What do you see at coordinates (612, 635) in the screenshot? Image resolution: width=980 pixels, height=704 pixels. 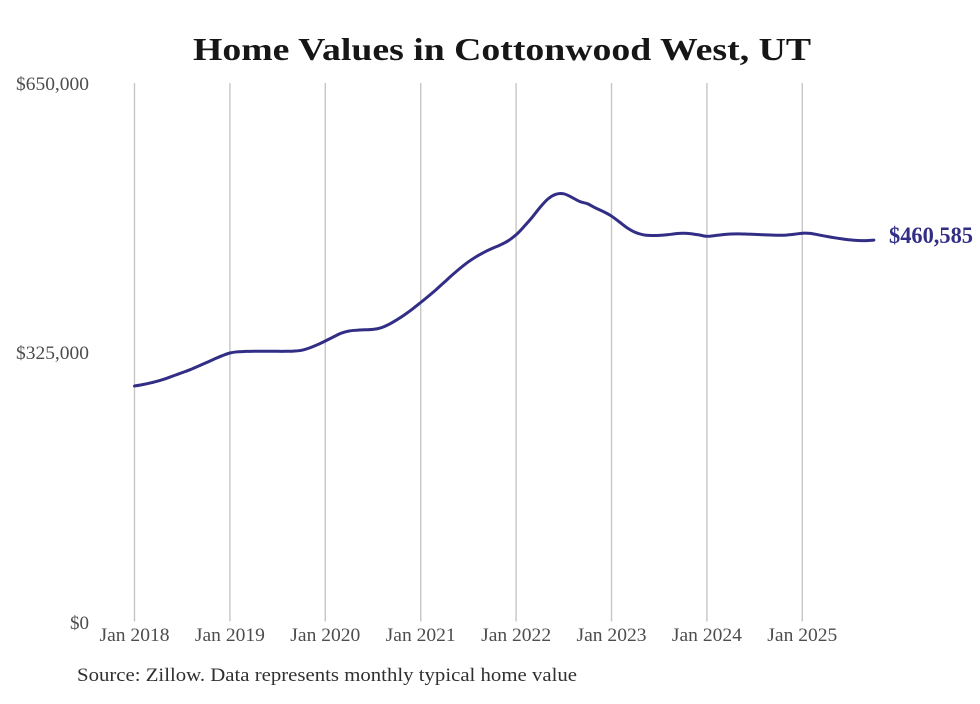 I see `svg-text: Jan 2023` at bounding box center [612, 635].